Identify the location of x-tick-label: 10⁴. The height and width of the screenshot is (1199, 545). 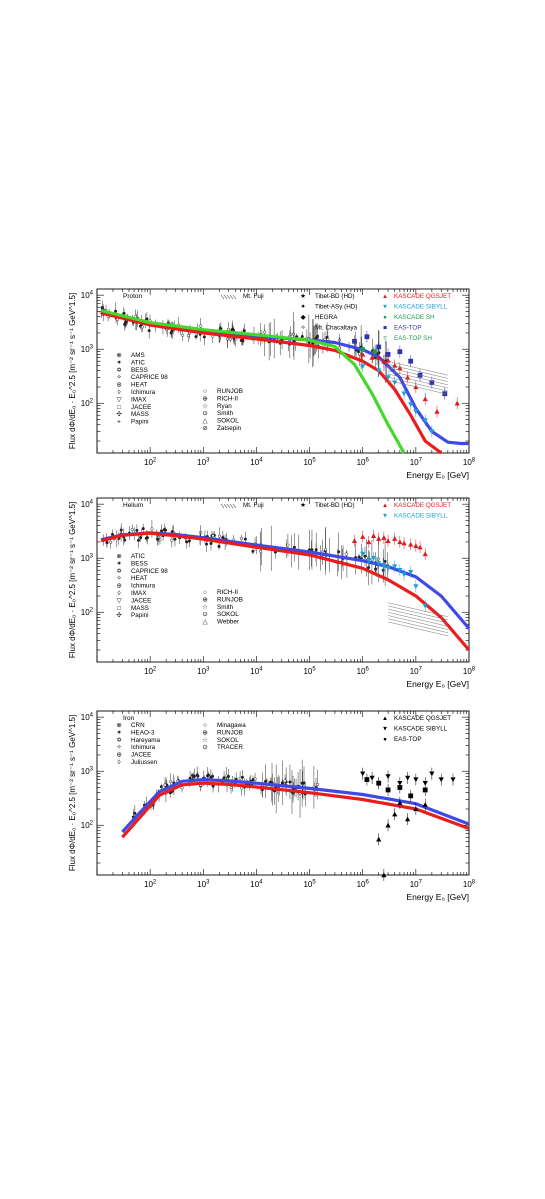
(256, 672).